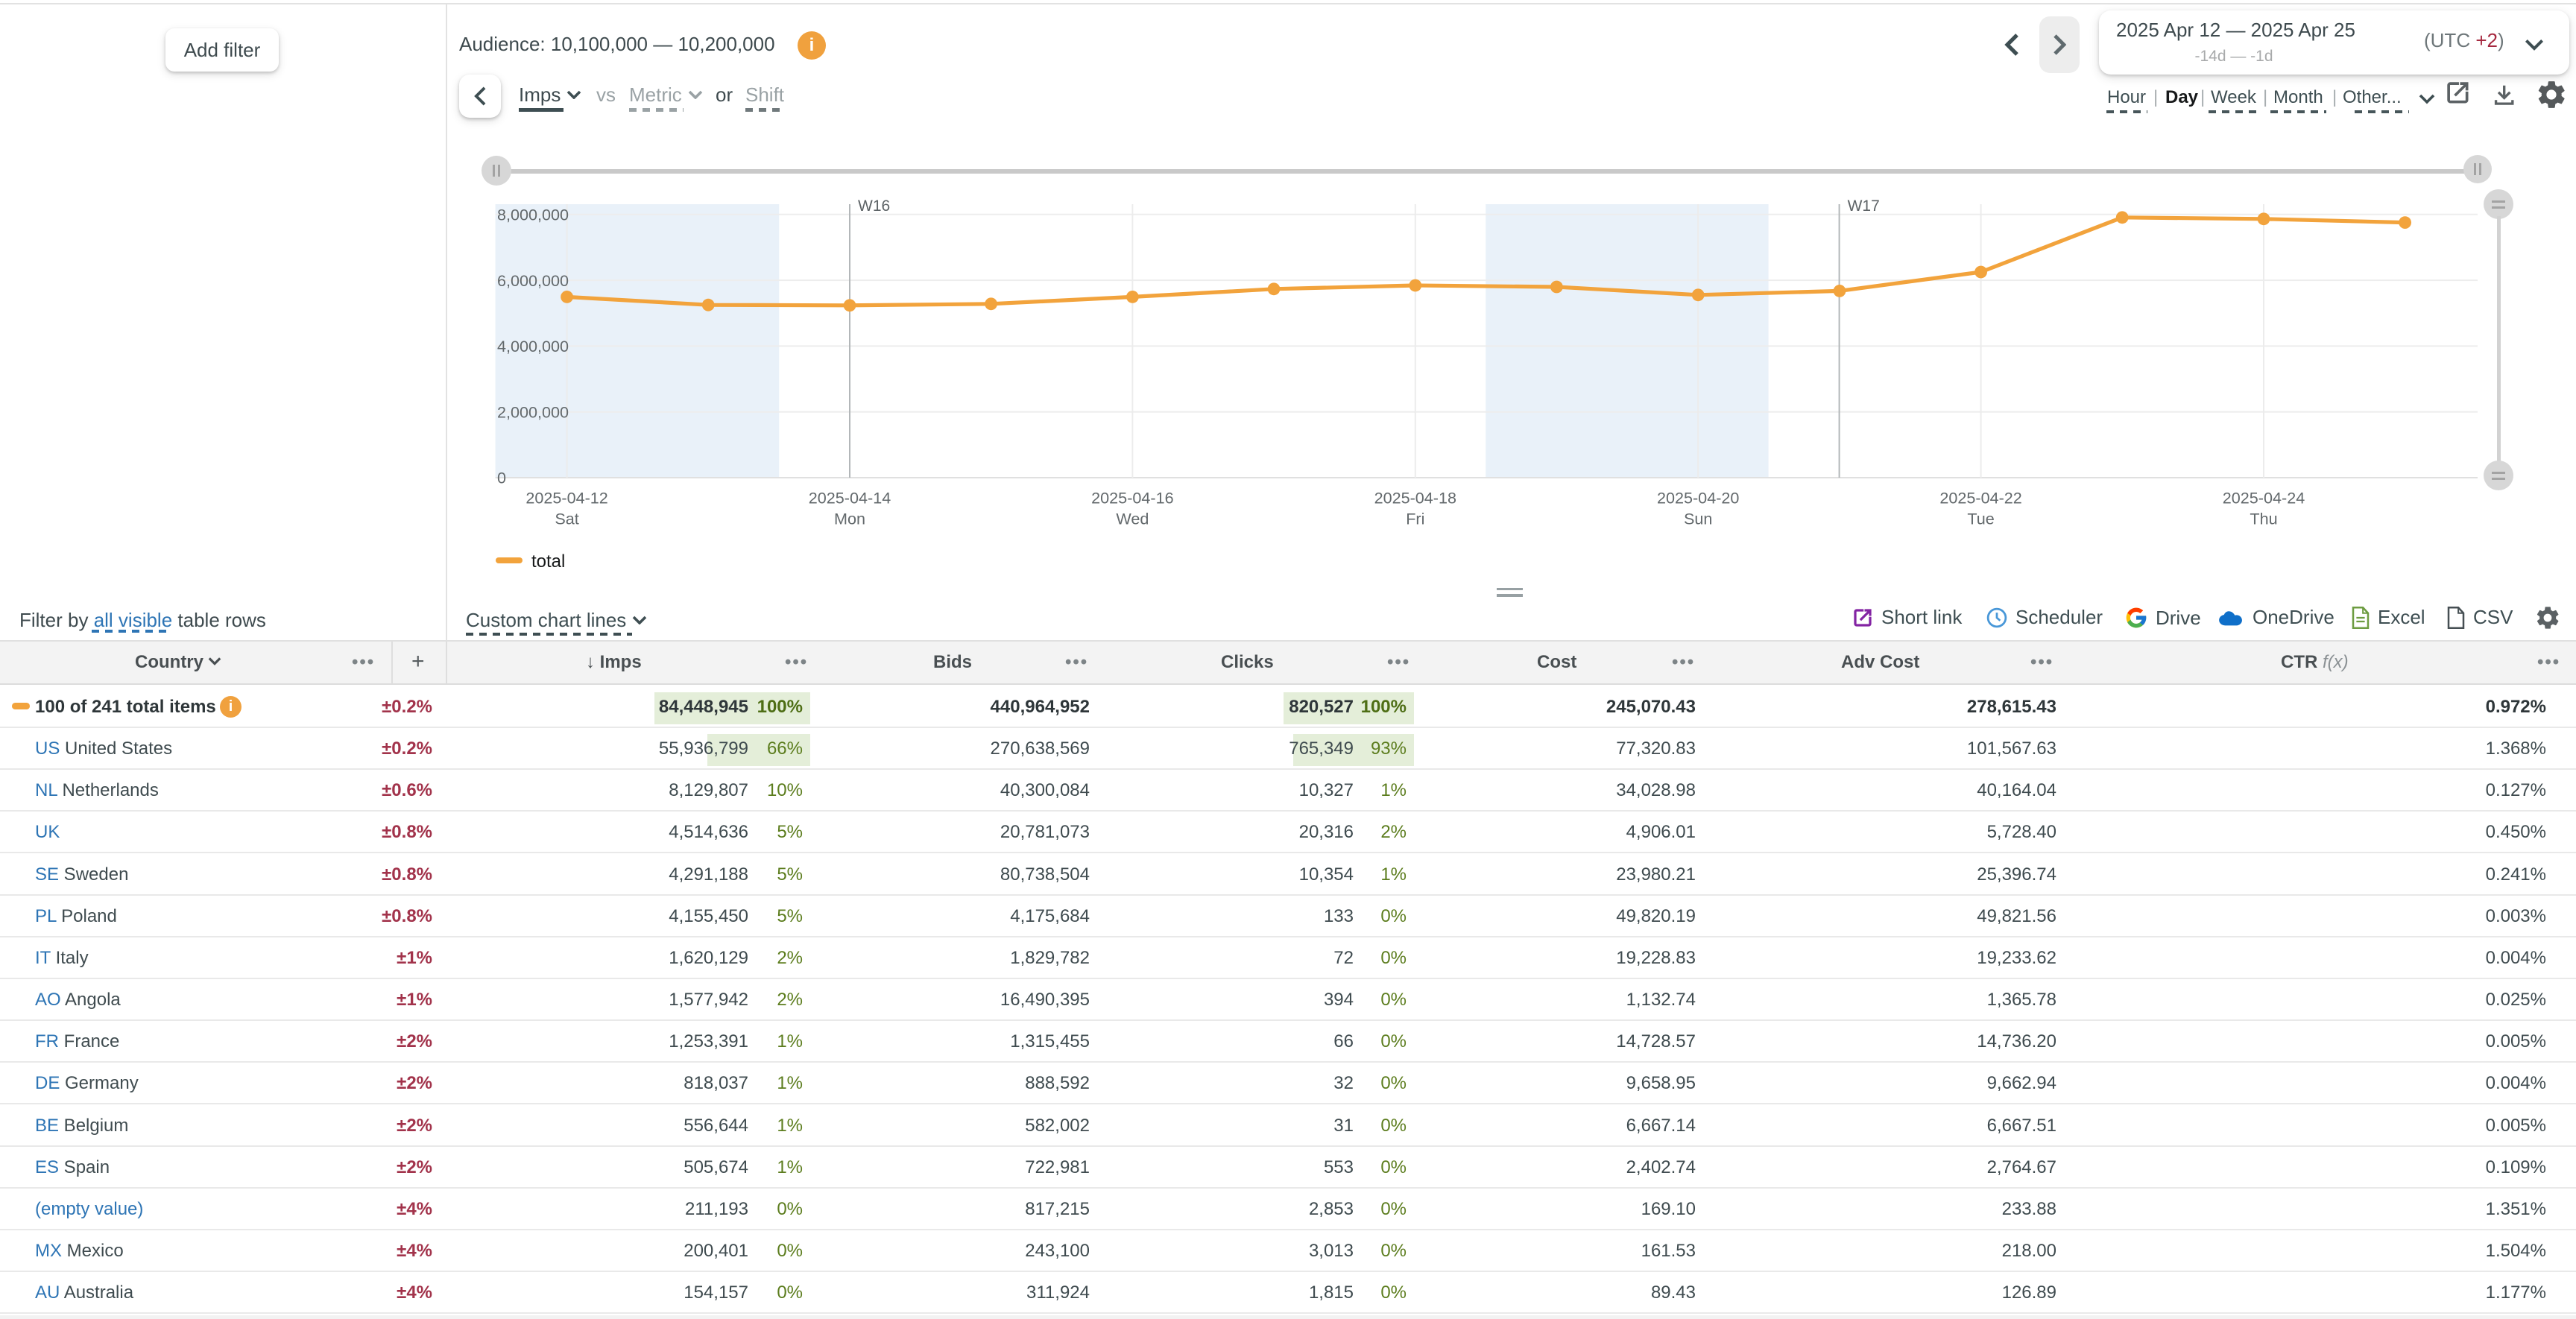  Describe the element at coordinates (1864, 206) in the screenshot. I see `svg-text: W17` at that location.